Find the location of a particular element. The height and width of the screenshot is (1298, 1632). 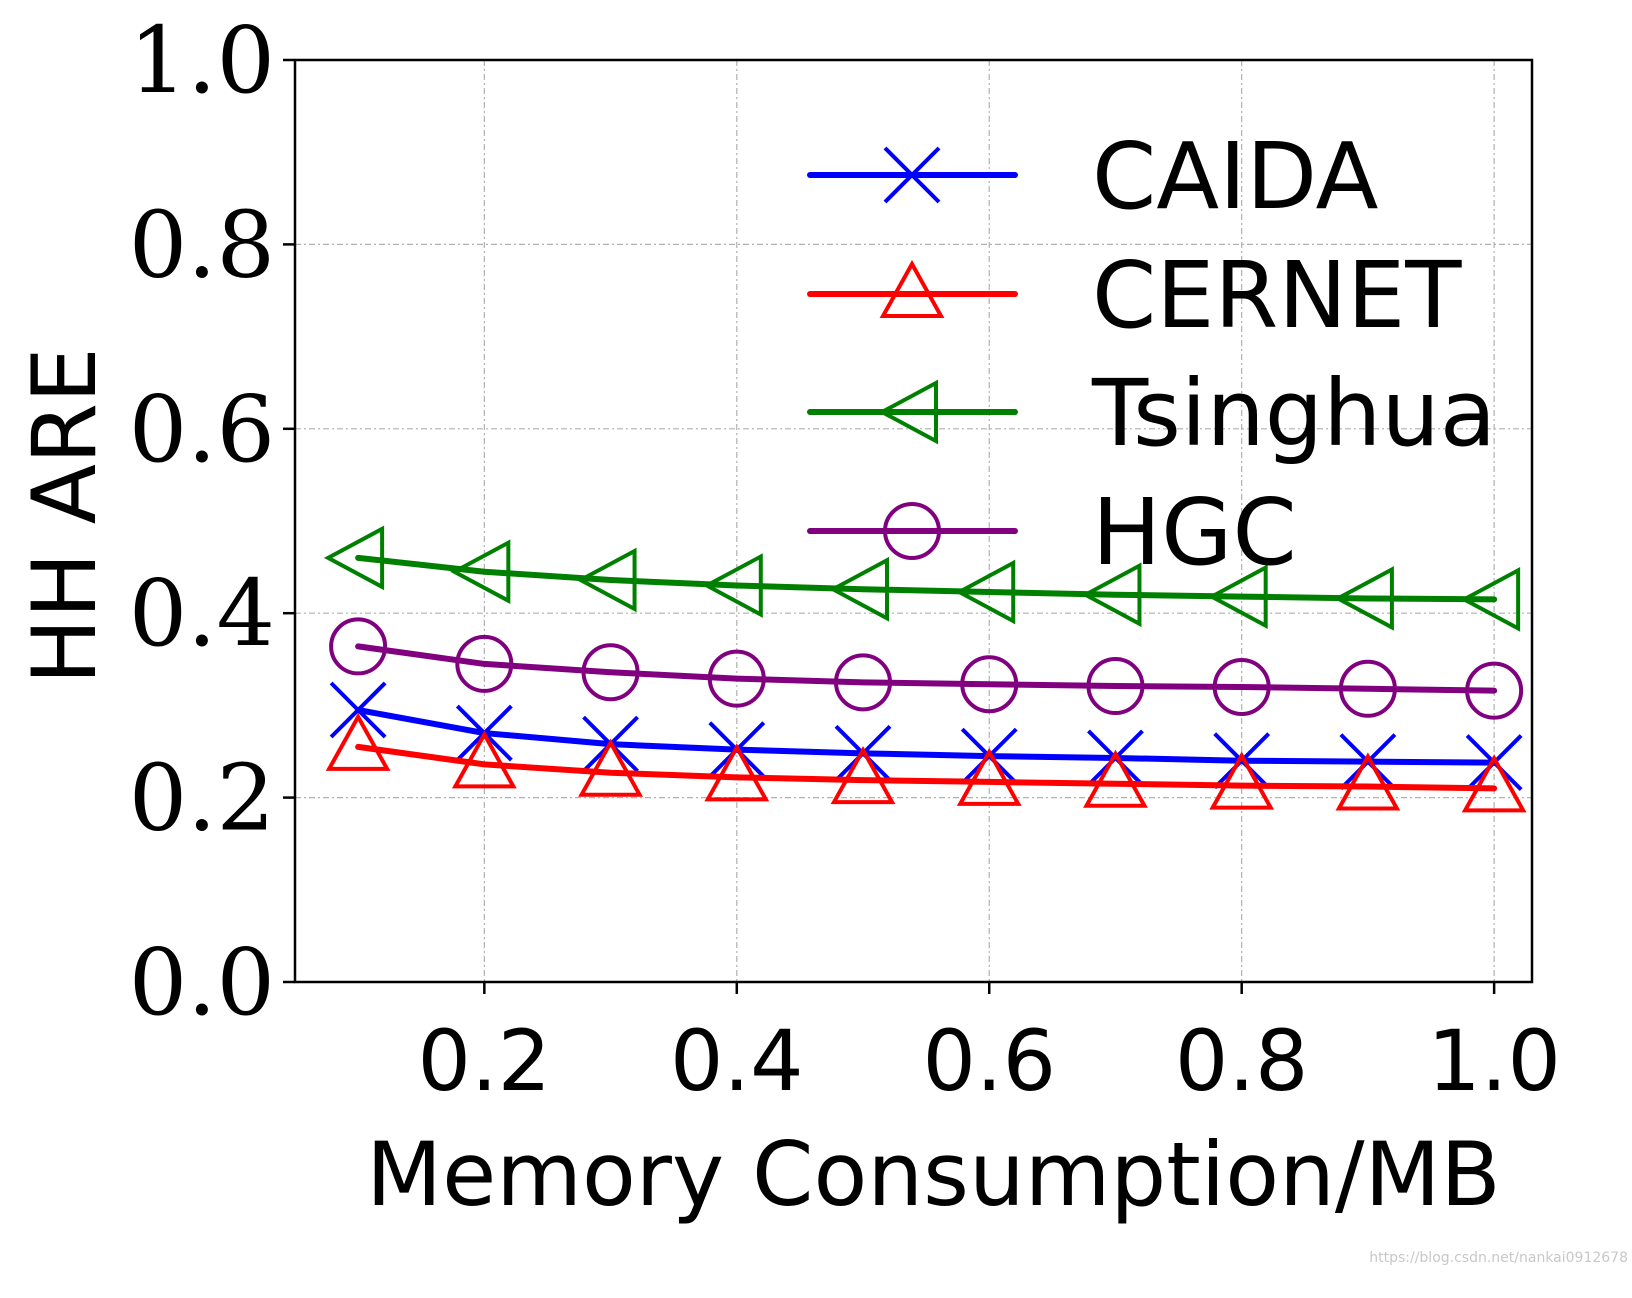

series-line-cernet is located at coordinates (926, 767).